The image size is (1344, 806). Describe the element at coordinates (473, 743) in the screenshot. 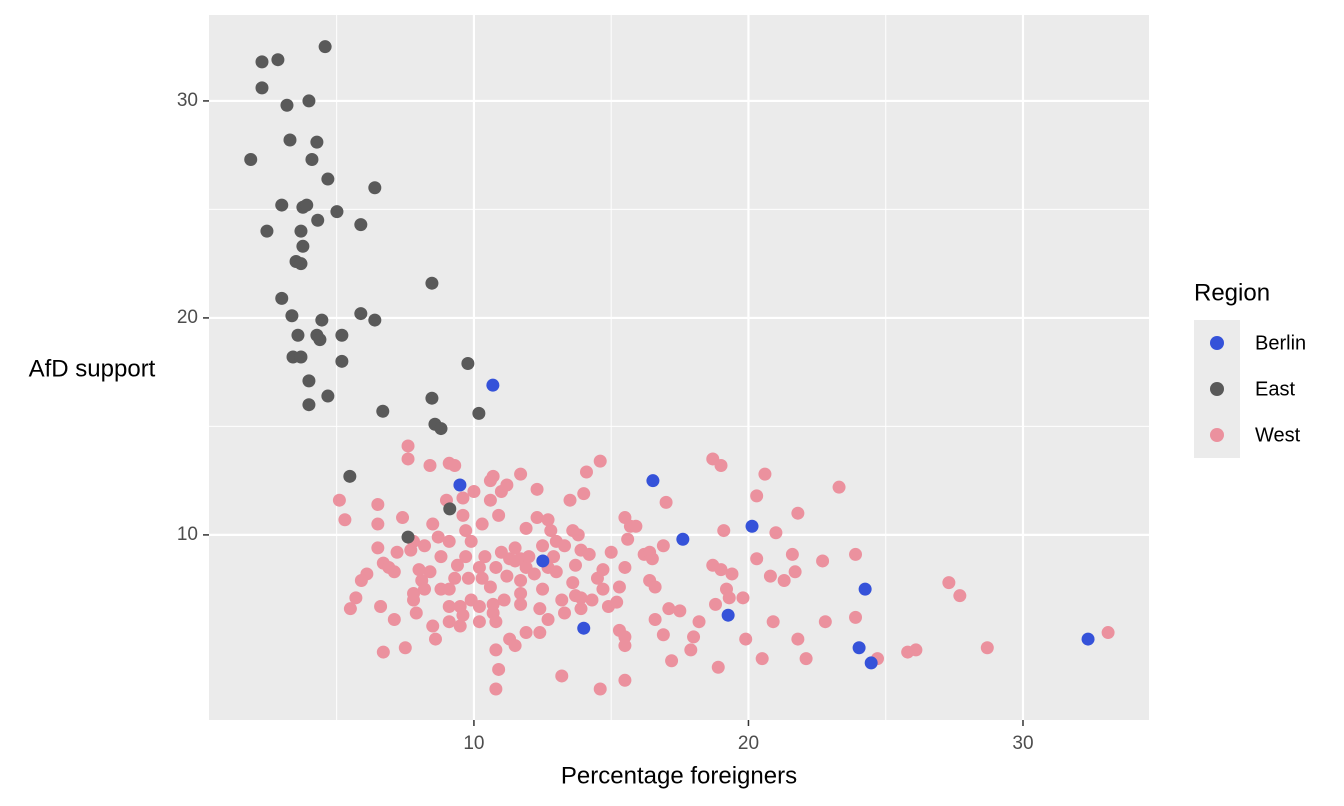

I see `x-tick-label: 10` at that location.